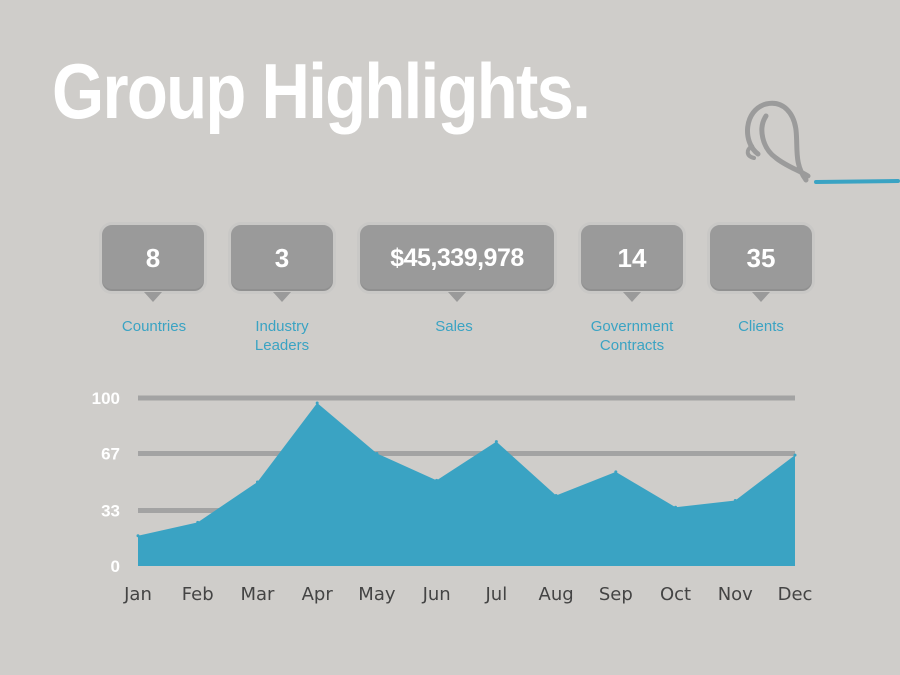 Image resolution: width=900 pixels, height=675 pixels. What do you see at coordinates (110, 453) in the screenshot?
I see `y-tick-label: 67` at bounding box center [110, 453].